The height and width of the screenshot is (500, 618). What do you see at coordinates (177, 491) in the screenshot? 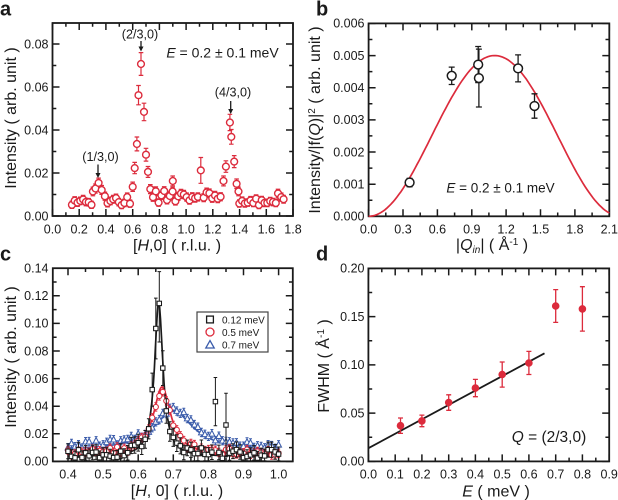
I see `svg-text: [H, 0] ( r.l.u. )` at bounding box center [177, 491].